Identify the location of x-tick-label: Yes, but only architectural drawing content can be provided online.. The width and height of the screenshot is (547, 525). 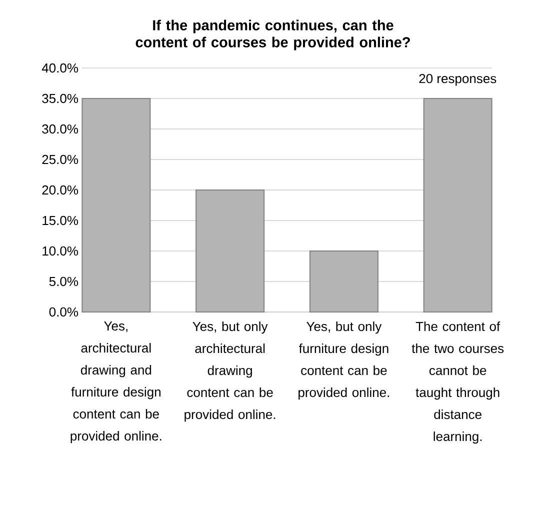
(230, 372).